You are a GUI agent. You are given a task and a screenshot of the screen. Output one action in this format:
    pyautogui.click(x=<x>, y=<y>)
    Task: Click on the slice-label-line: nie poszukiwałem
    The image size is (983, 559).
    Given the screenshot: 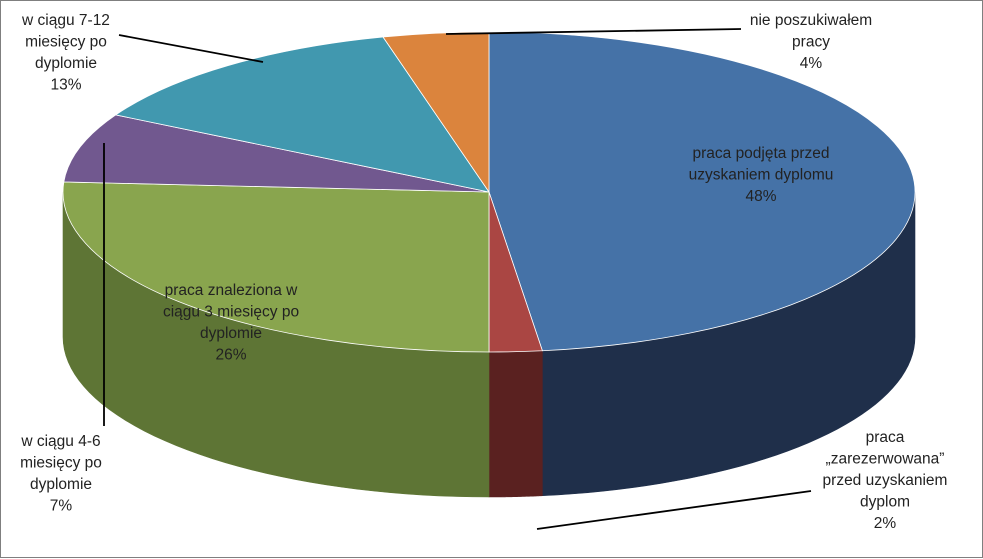 What is the action you would take?
    pyautogui.click(x=811, y=20)
    